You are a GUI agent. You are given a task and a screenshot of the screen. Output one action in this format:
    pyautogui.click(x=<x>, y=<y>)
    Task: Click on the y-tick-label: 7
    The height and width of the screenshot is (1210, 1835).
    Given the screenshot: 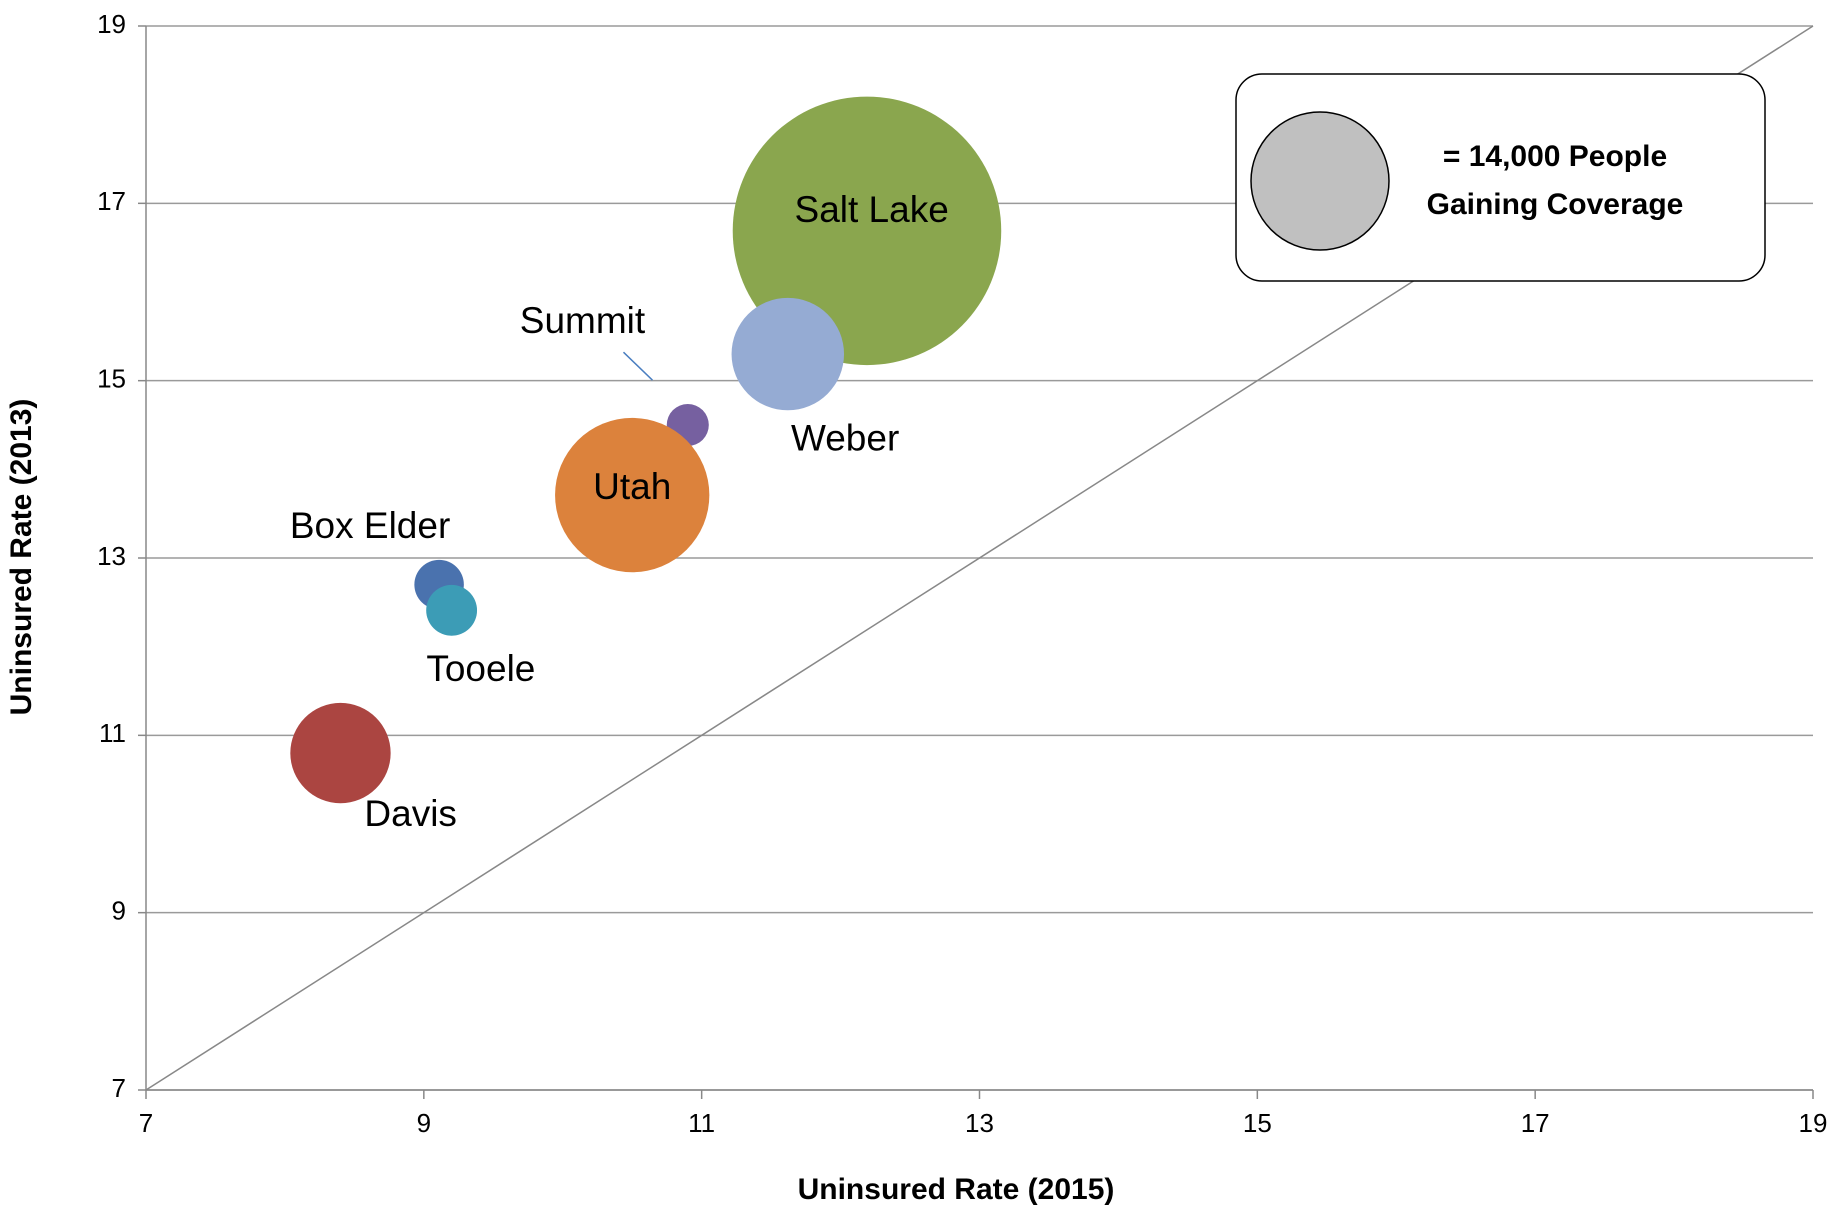 What is the action you would take?
    pyautogui.click(x=119, y=1088)
    